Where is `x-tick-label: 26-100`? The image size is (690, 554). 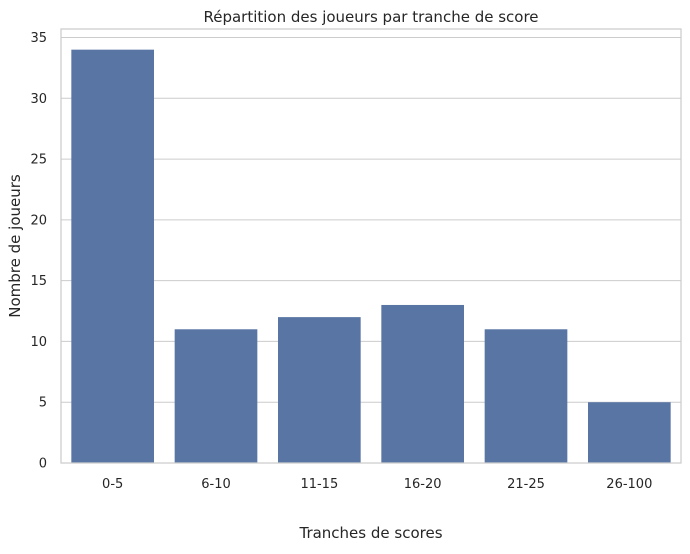
x-tick-label: 26-100 is located at coordinates (629, 484).